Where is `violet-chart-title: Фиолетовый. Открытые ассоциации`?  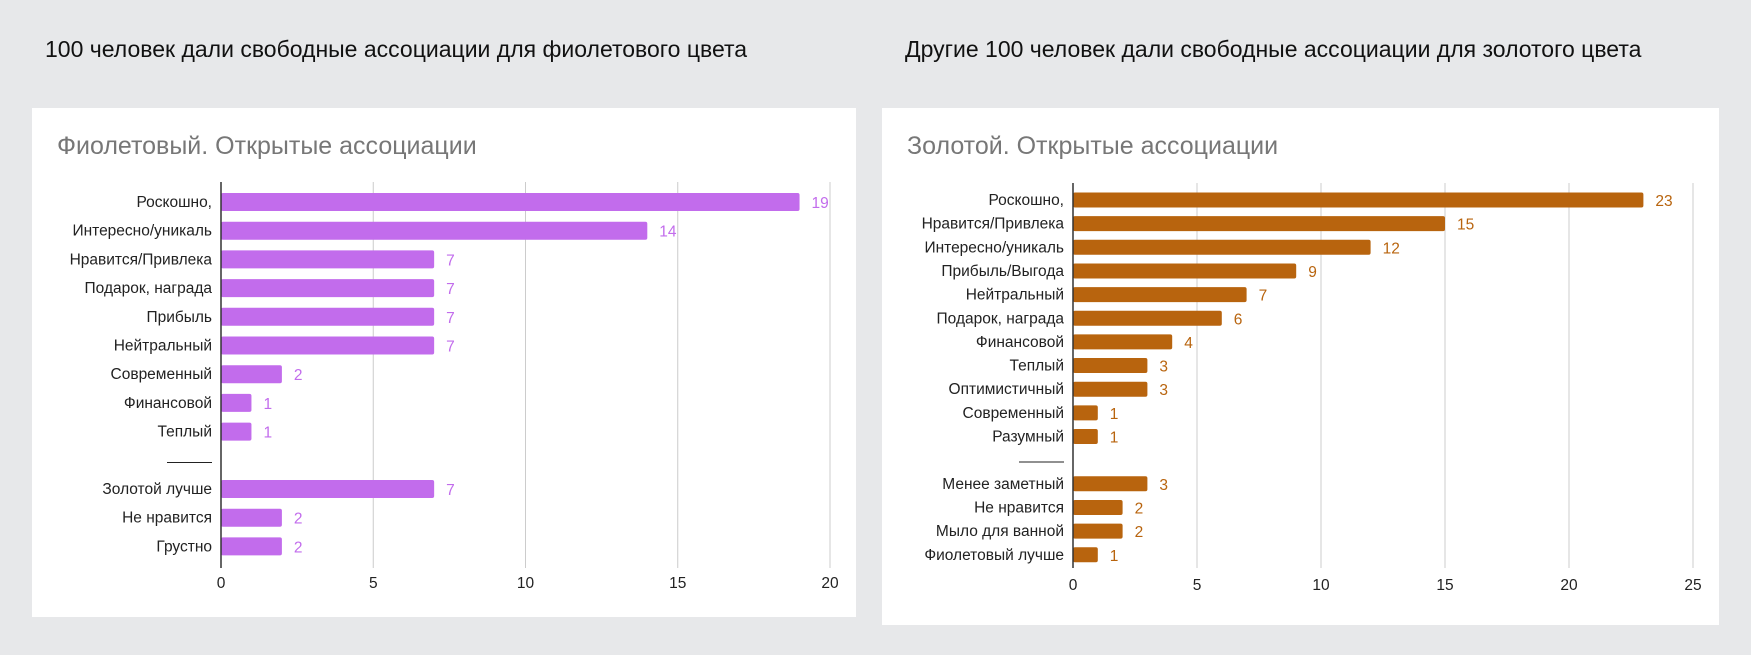 violet-chart-title: Фиолетовый. Открытые ассоциации is located at coordinates (267, 146).